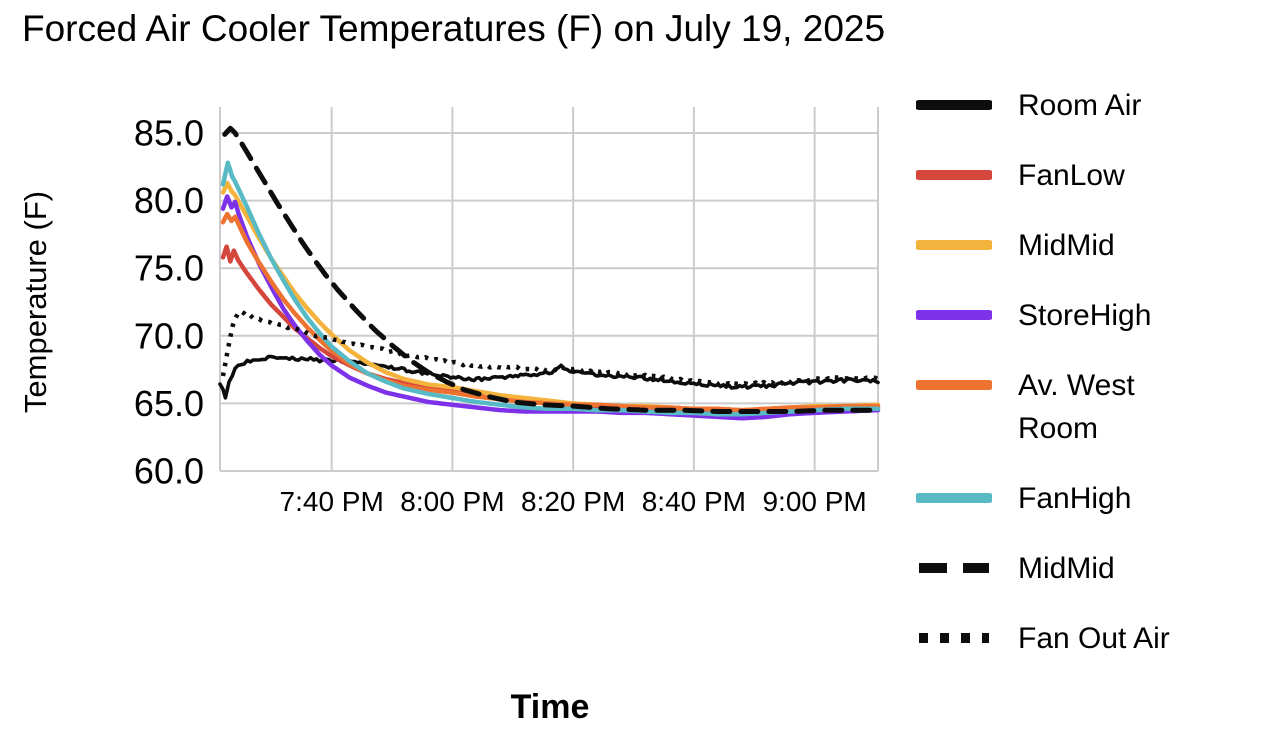 The image size is (1282, 752). What do you see at coordinates (1094, 638) in the screenshot?
I see `legend-label: Fan Out Air` at bounding box center [1094, 638].